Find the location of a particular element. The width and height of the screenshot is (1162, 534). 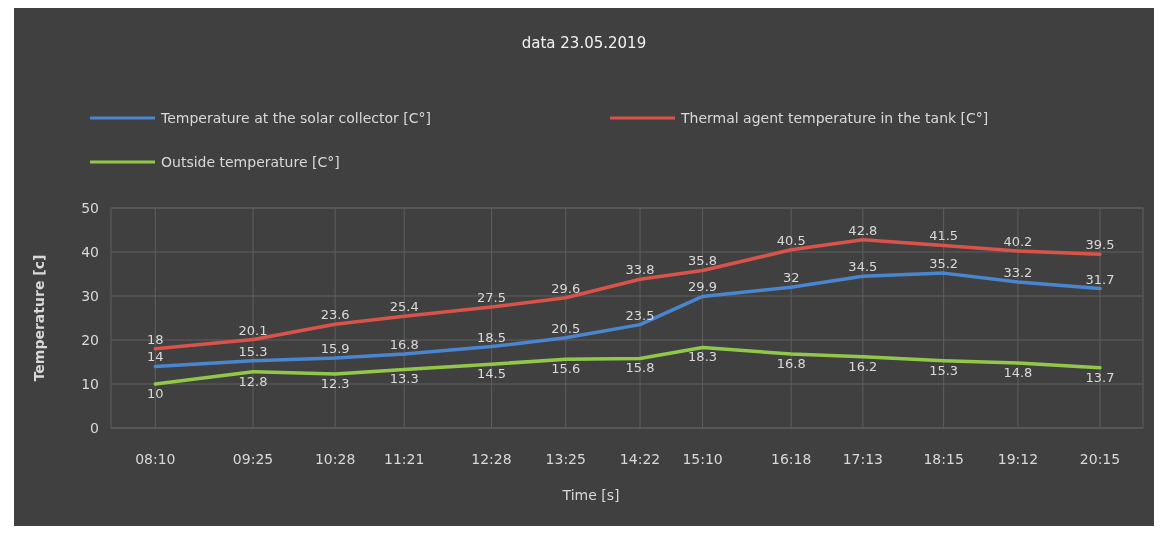

chart-title: data 23.05.2019 is located at coordinates (584, 43).